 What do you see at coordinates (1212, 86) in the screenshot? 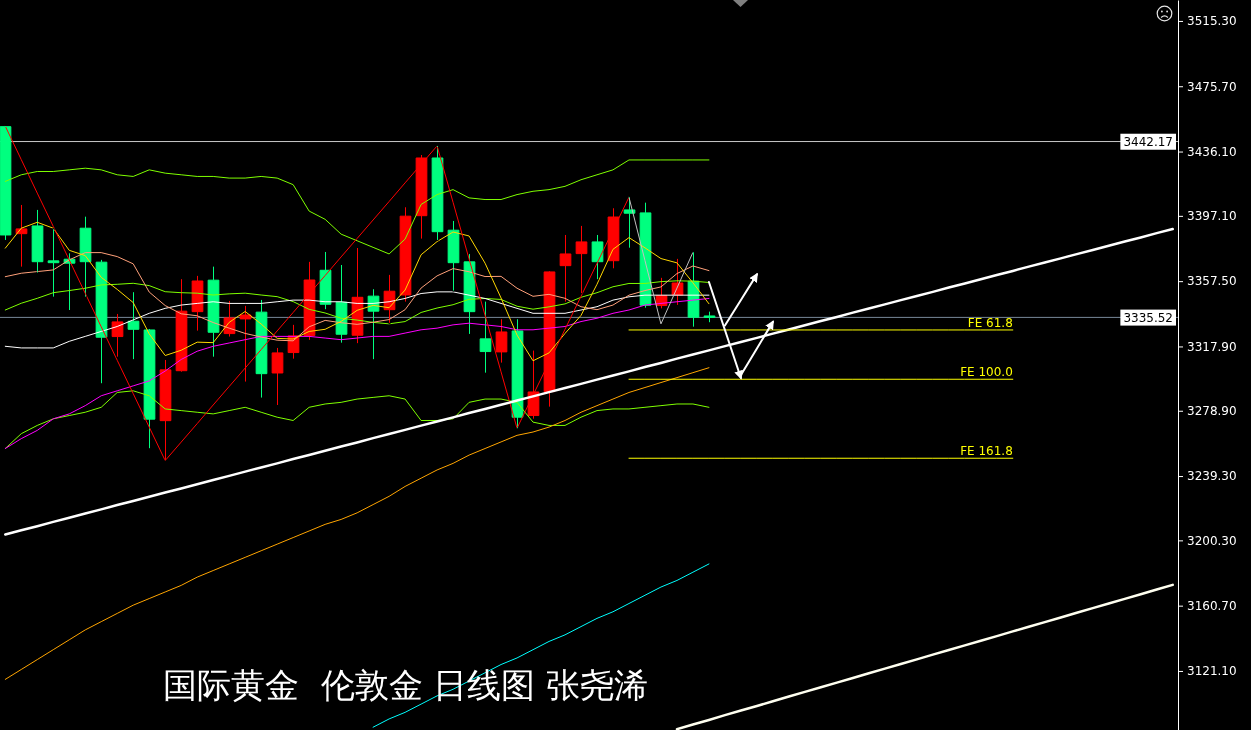
I see `y-tick-label: 3475.70` at bounding box center [1212, 86].